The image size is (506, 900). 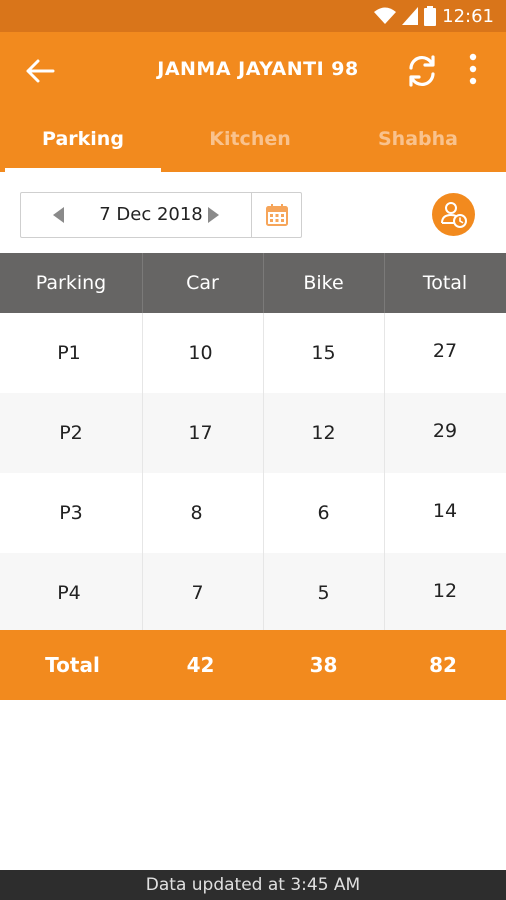 What do you see at coordinates (69, 353) in the screenshot?
I see `row-label: P1` at bounding box center [69, 353].